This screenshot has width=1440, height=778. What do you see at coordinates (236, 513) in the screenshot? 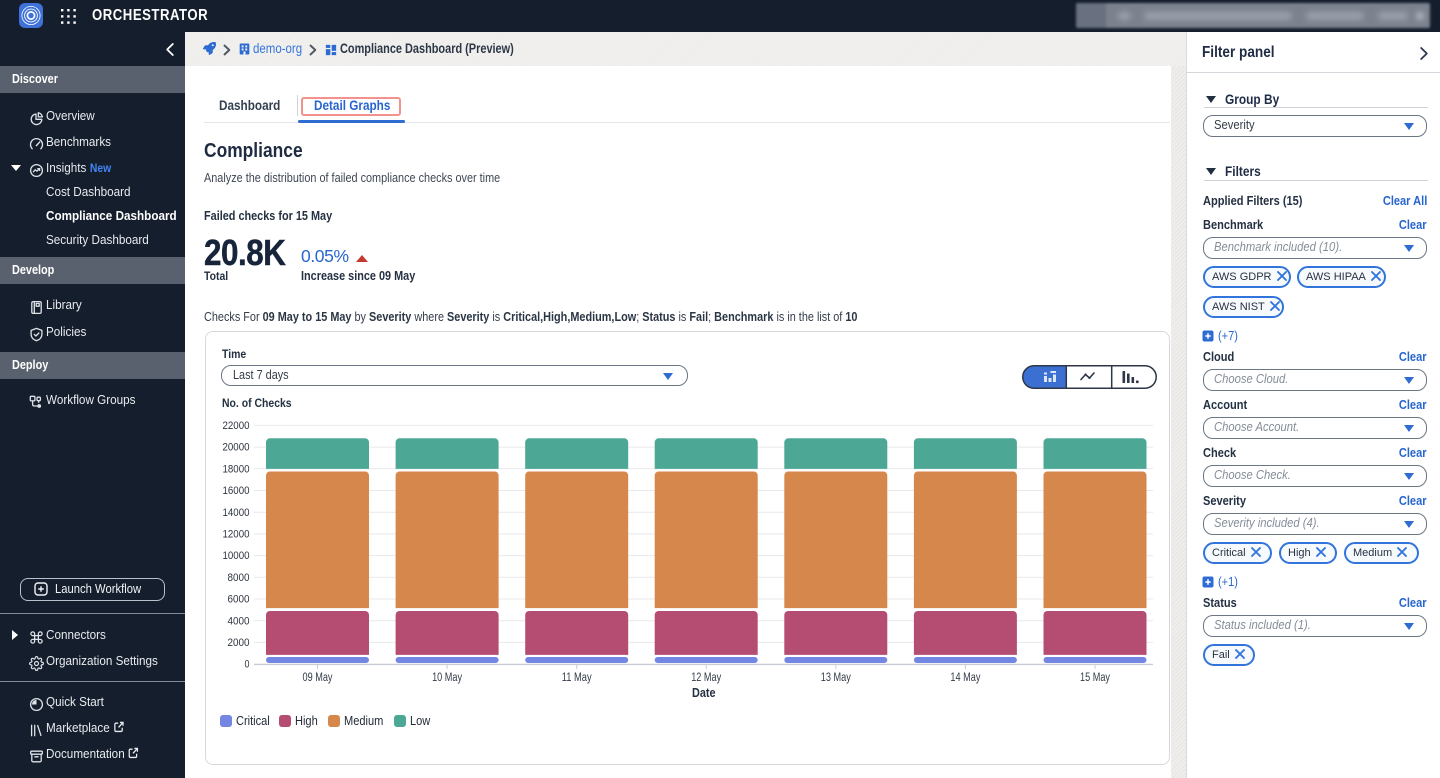
I see `svg-text: 14000` at bounding box center [236, 513].